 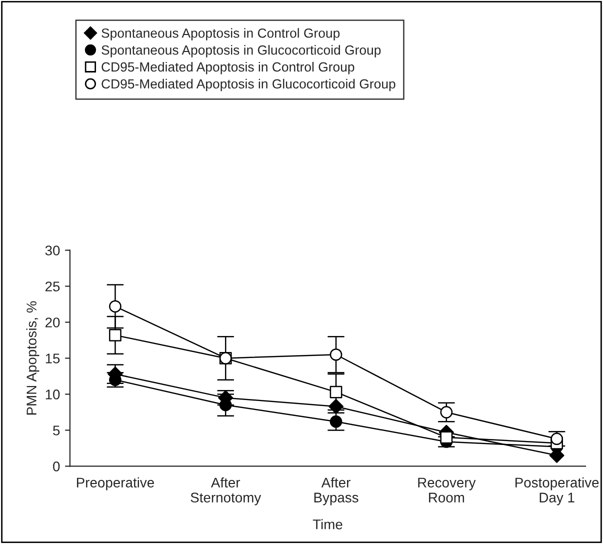 What do you see at coordinates (226, 491) in the screenshot?
I see `x-tick-label: After Sternotomy` at bounding box center [226, 491].